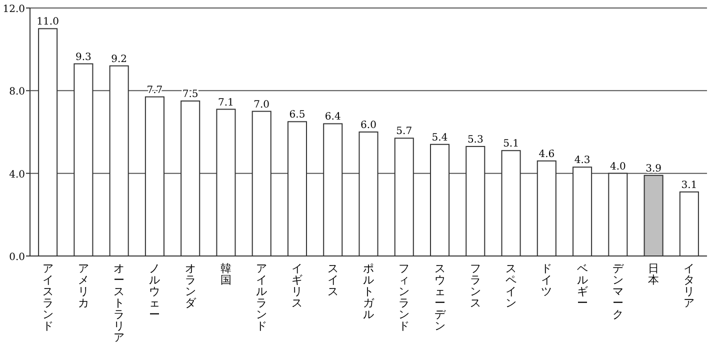  What do you see at coordinates (17, 174) in the screenshot?
I see `y-tick-label: 4.0` at bounding box center [17, 174].